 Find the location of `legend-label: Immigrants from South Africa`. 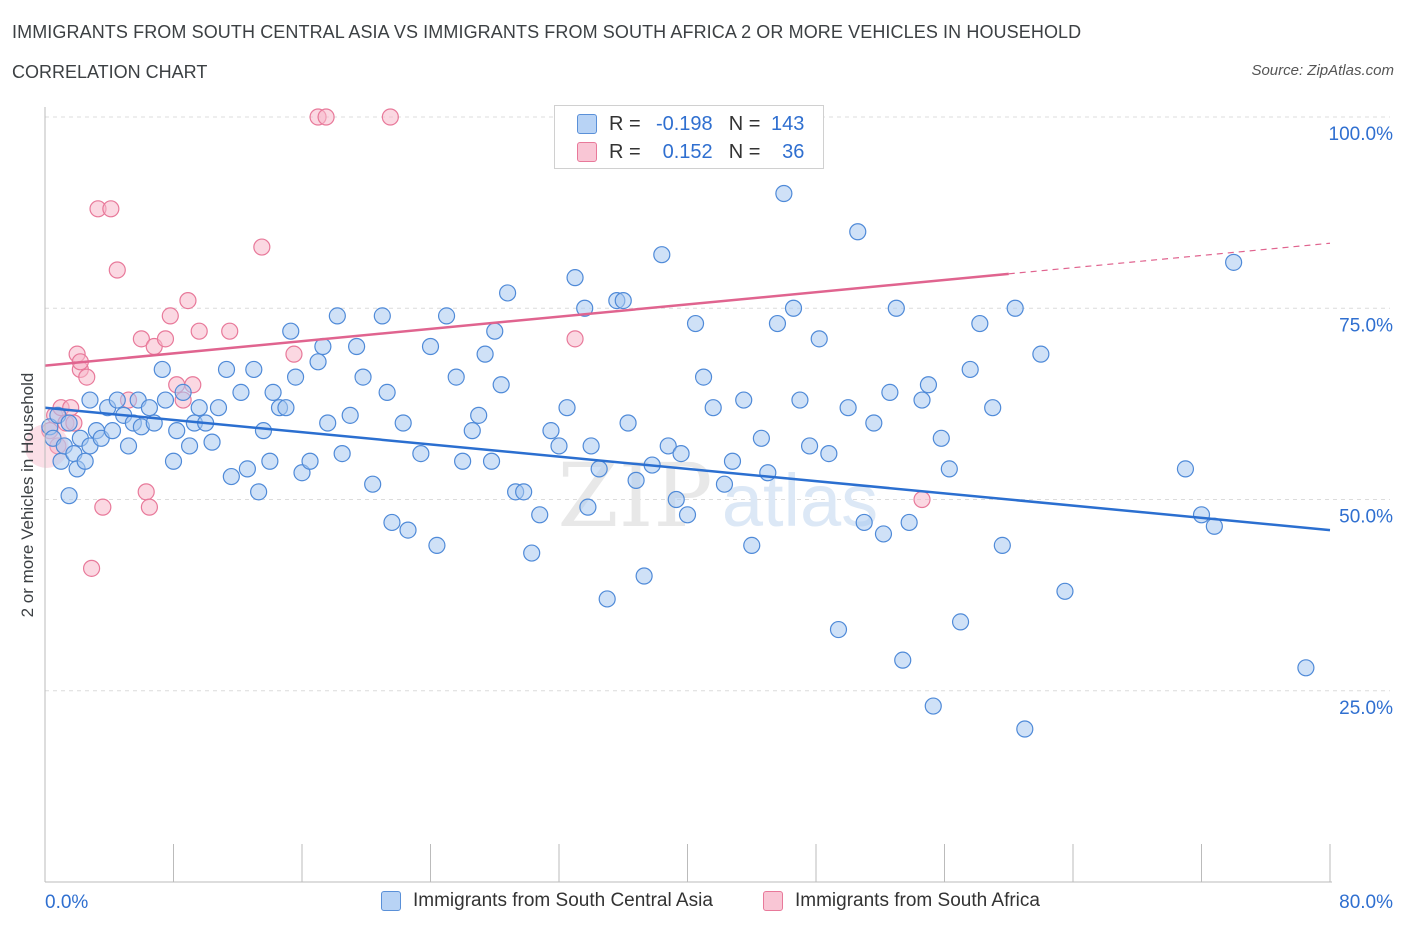

legend-label: Immigrants from South Africa is located at coordinates (917, 900).